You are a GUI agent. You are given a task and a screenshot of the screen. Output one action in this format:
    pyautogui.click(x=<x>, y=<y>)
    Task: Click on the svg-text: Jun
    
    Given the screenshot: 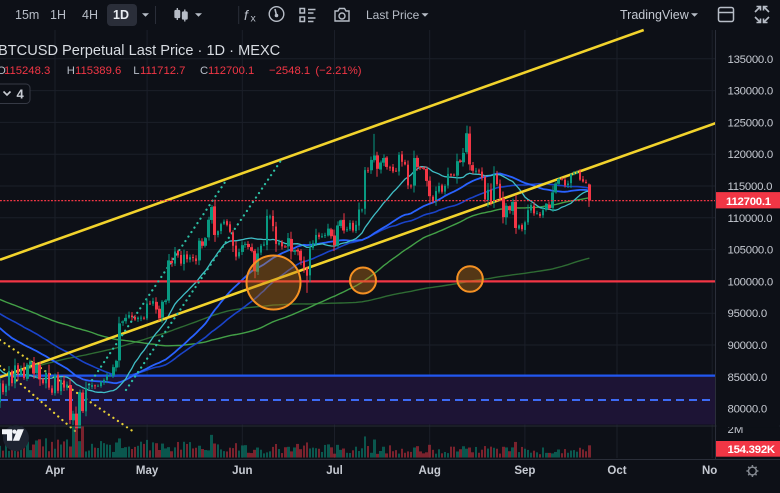 What is the action you would take?
    pyautogui.click(x=242, y=471)
    